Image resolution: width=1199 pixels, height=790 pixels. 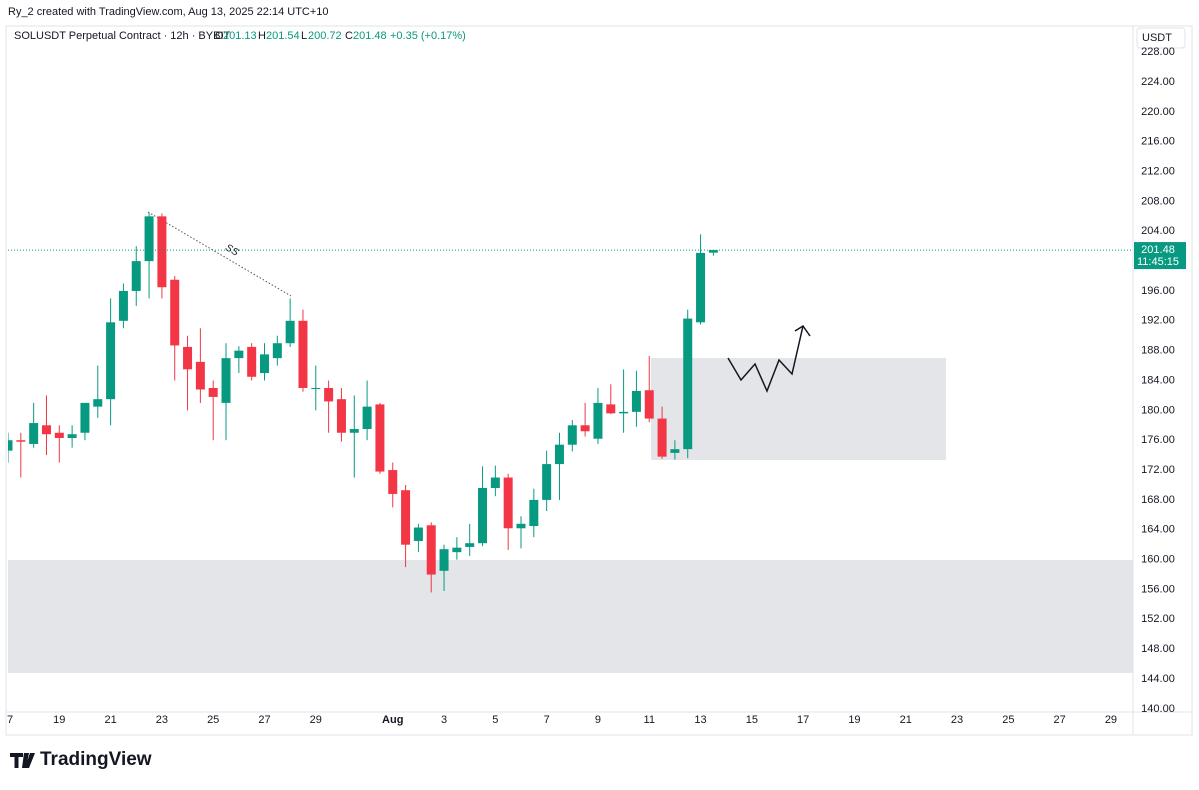 I want to click on change: +0.35 (+0.17%), so click(x=428, y=36).